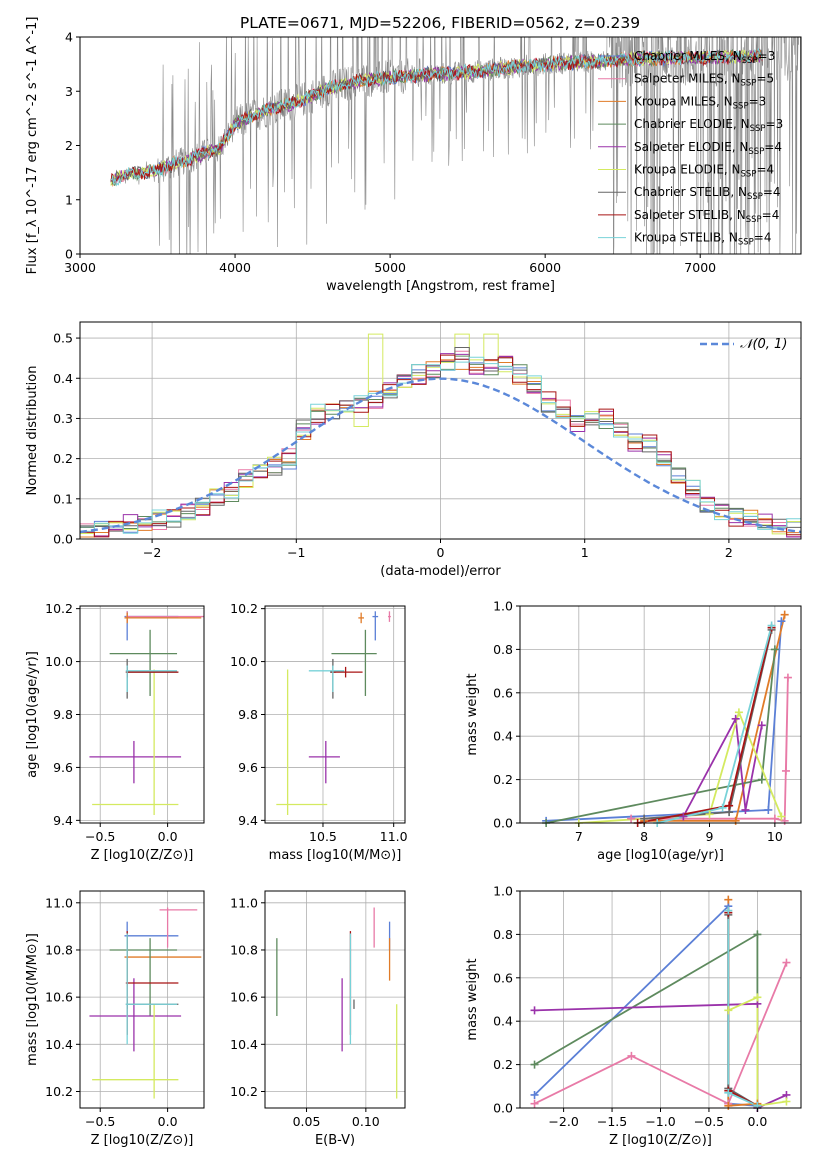 Image resolution: width=819 pixels, height=1170 pixels. Describe the element at coordinates (63, 418) in the screenshot. I see `y-tick-label: 0.3` at that location.